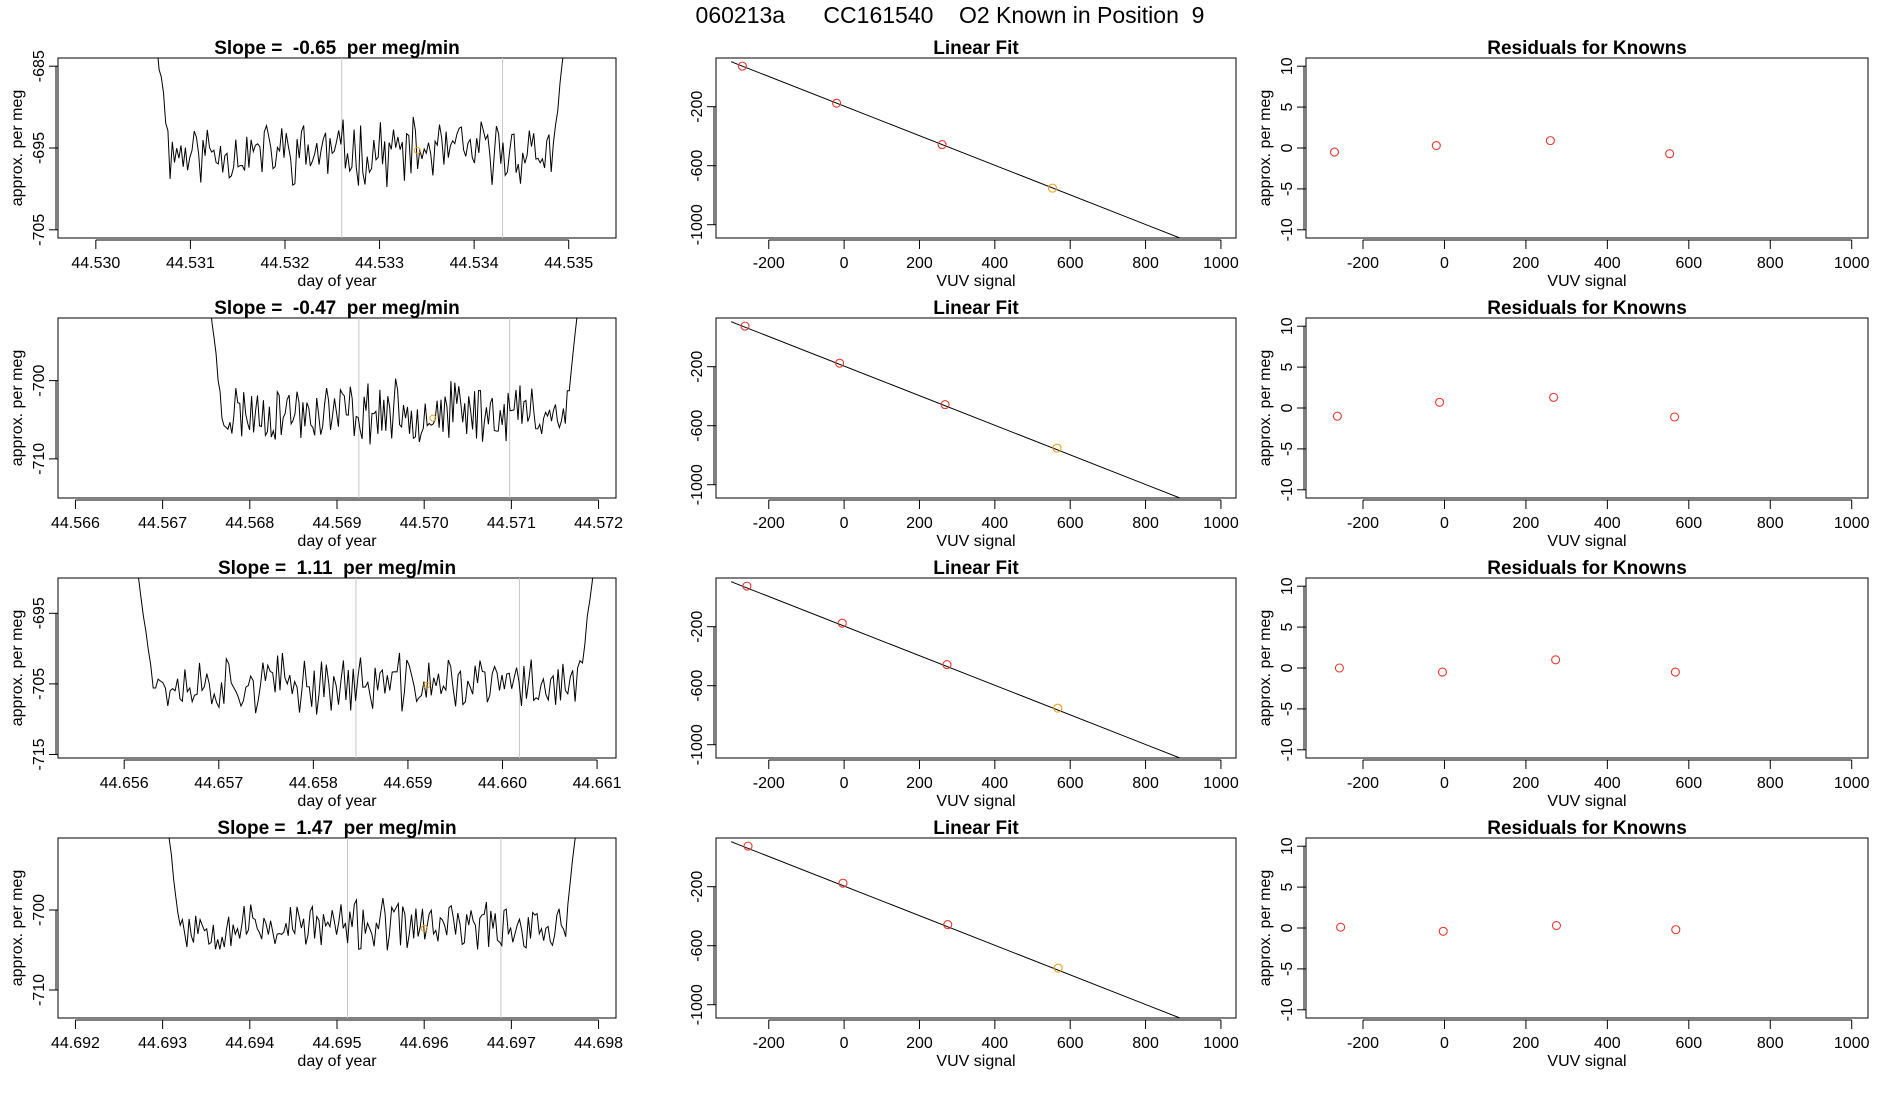  Describe the element at coordinates (249, 1043) in the screenshot. I see `x-tick-label: 44.694` at that location.